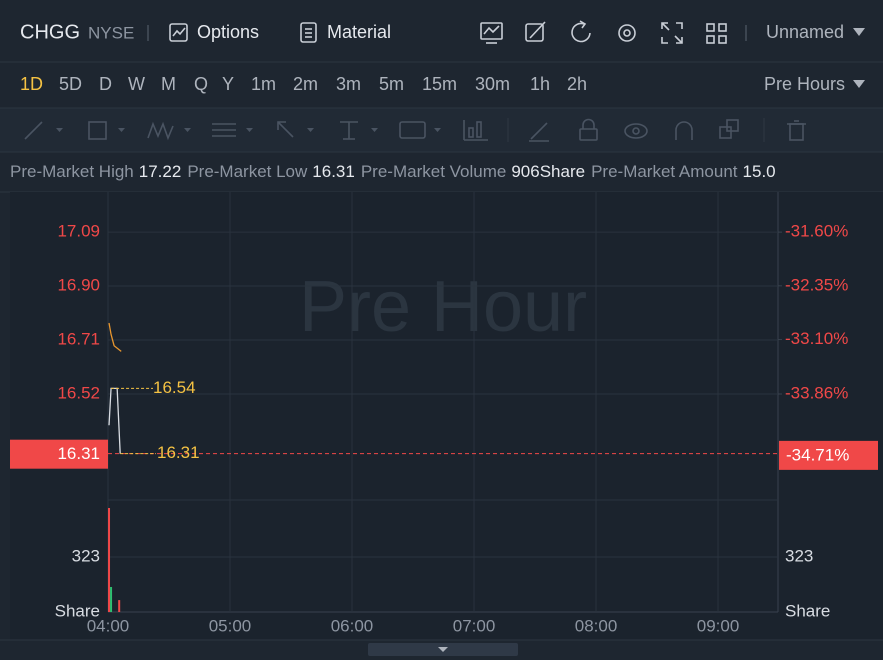  Describe the element at coordinates (816, 284) in the screenshot. I see `y2-tick-label: -32.35%` at that location.